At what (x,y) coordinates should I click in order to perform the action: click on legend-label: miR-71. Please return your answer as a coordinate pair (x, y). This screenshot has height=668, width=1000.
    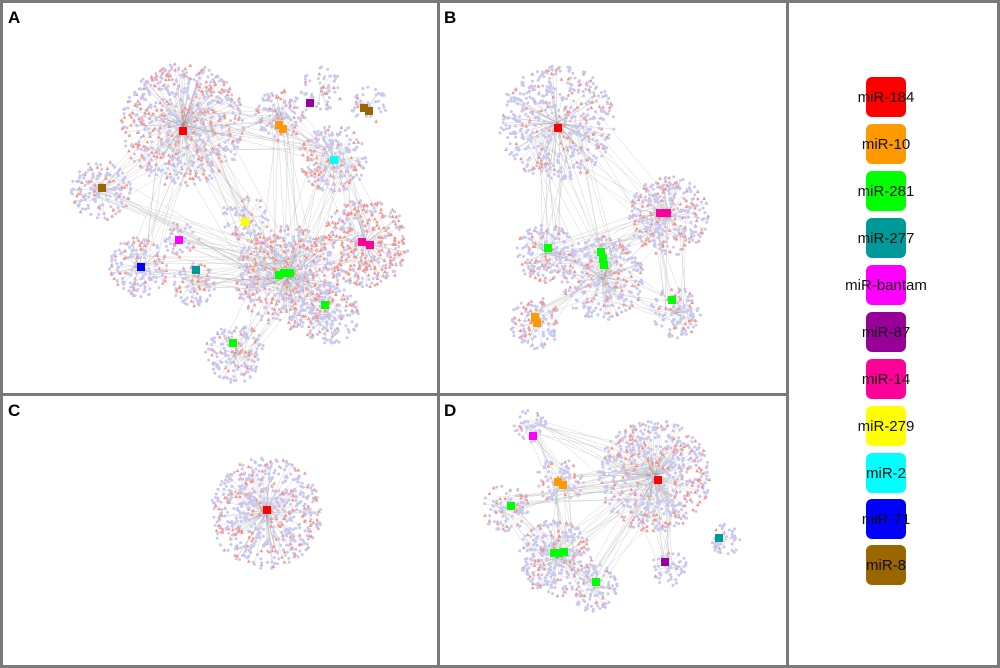
    Looking at the image, I should click on (886, 519).